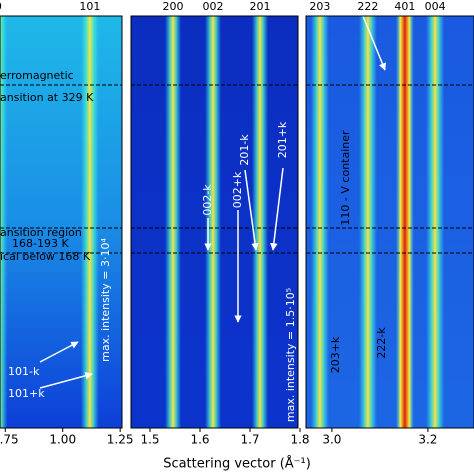 This screenshot has height=474, width=474. I want to click on peak-label: 004, so click(435, 6).